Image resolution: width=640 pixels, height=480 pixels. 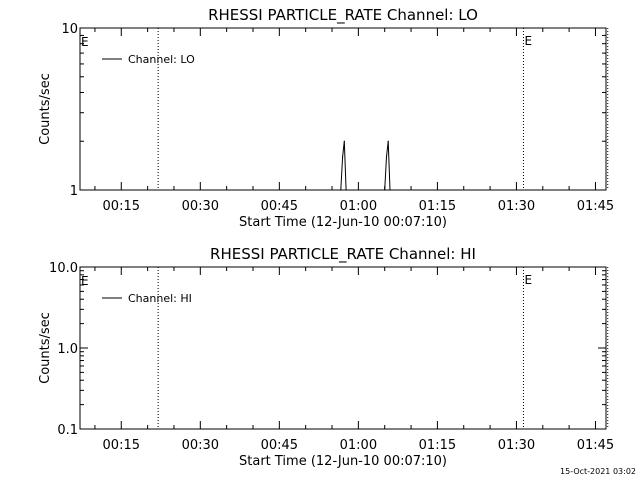 What do you see at coordinates (69, 29) in the screenshot?
I see `y-tick-label: 10` at bounding box center [69, 29].